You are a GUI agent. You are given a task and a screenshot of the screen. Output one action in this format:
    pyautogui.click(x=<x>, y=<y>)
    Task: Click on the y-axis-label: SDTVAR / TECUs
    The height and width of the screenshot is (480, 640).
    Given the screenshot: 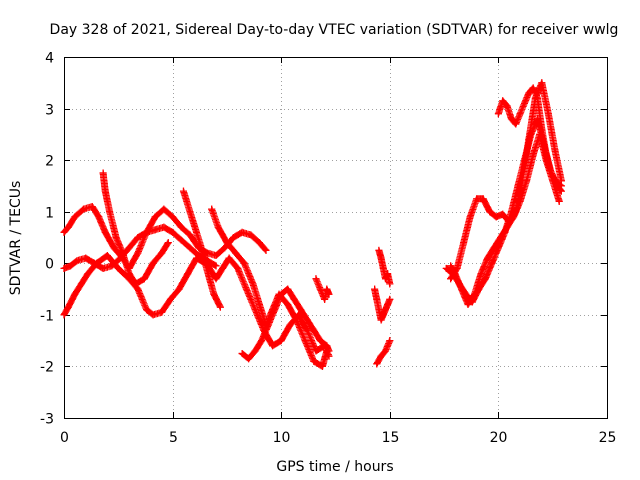 What is the action you would take?
    pyautogui.click(x=16, y=238)
    